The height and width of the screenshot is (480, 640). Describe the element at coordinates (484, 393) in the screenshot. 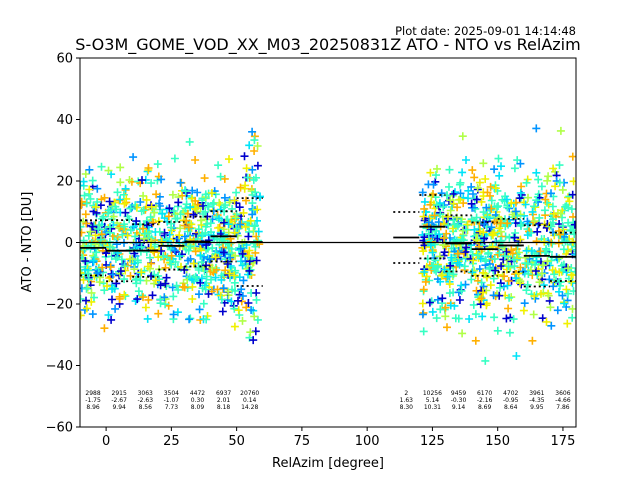

I see `bin-count-label: 6170` at that location.